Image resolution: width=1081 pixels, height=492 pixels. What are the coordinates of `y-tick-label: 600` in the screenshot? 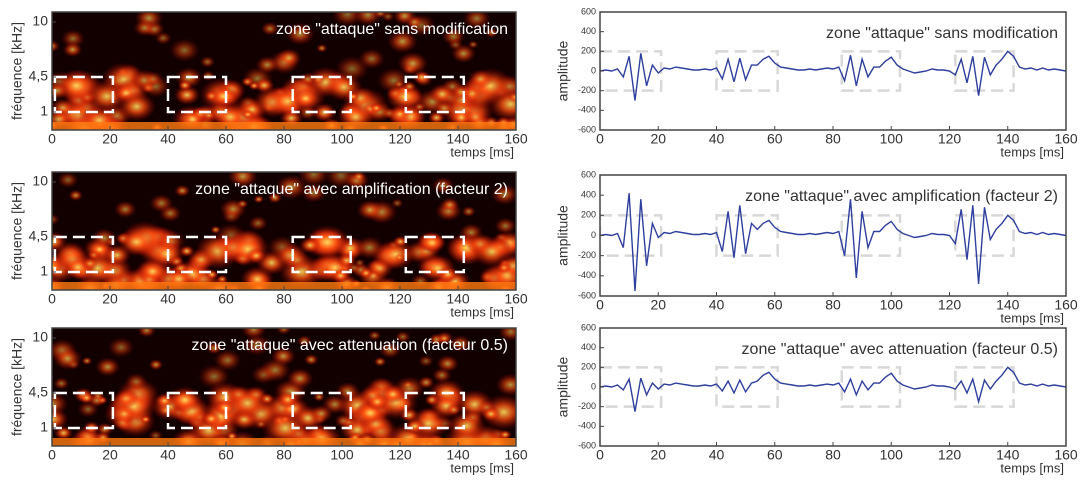 It's located at (588, 174).